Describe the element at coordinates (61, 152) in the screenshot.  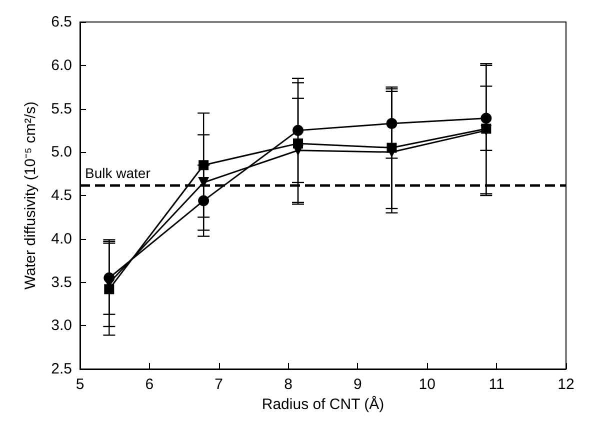
I see `y-tick-label: 5.0` at that location.